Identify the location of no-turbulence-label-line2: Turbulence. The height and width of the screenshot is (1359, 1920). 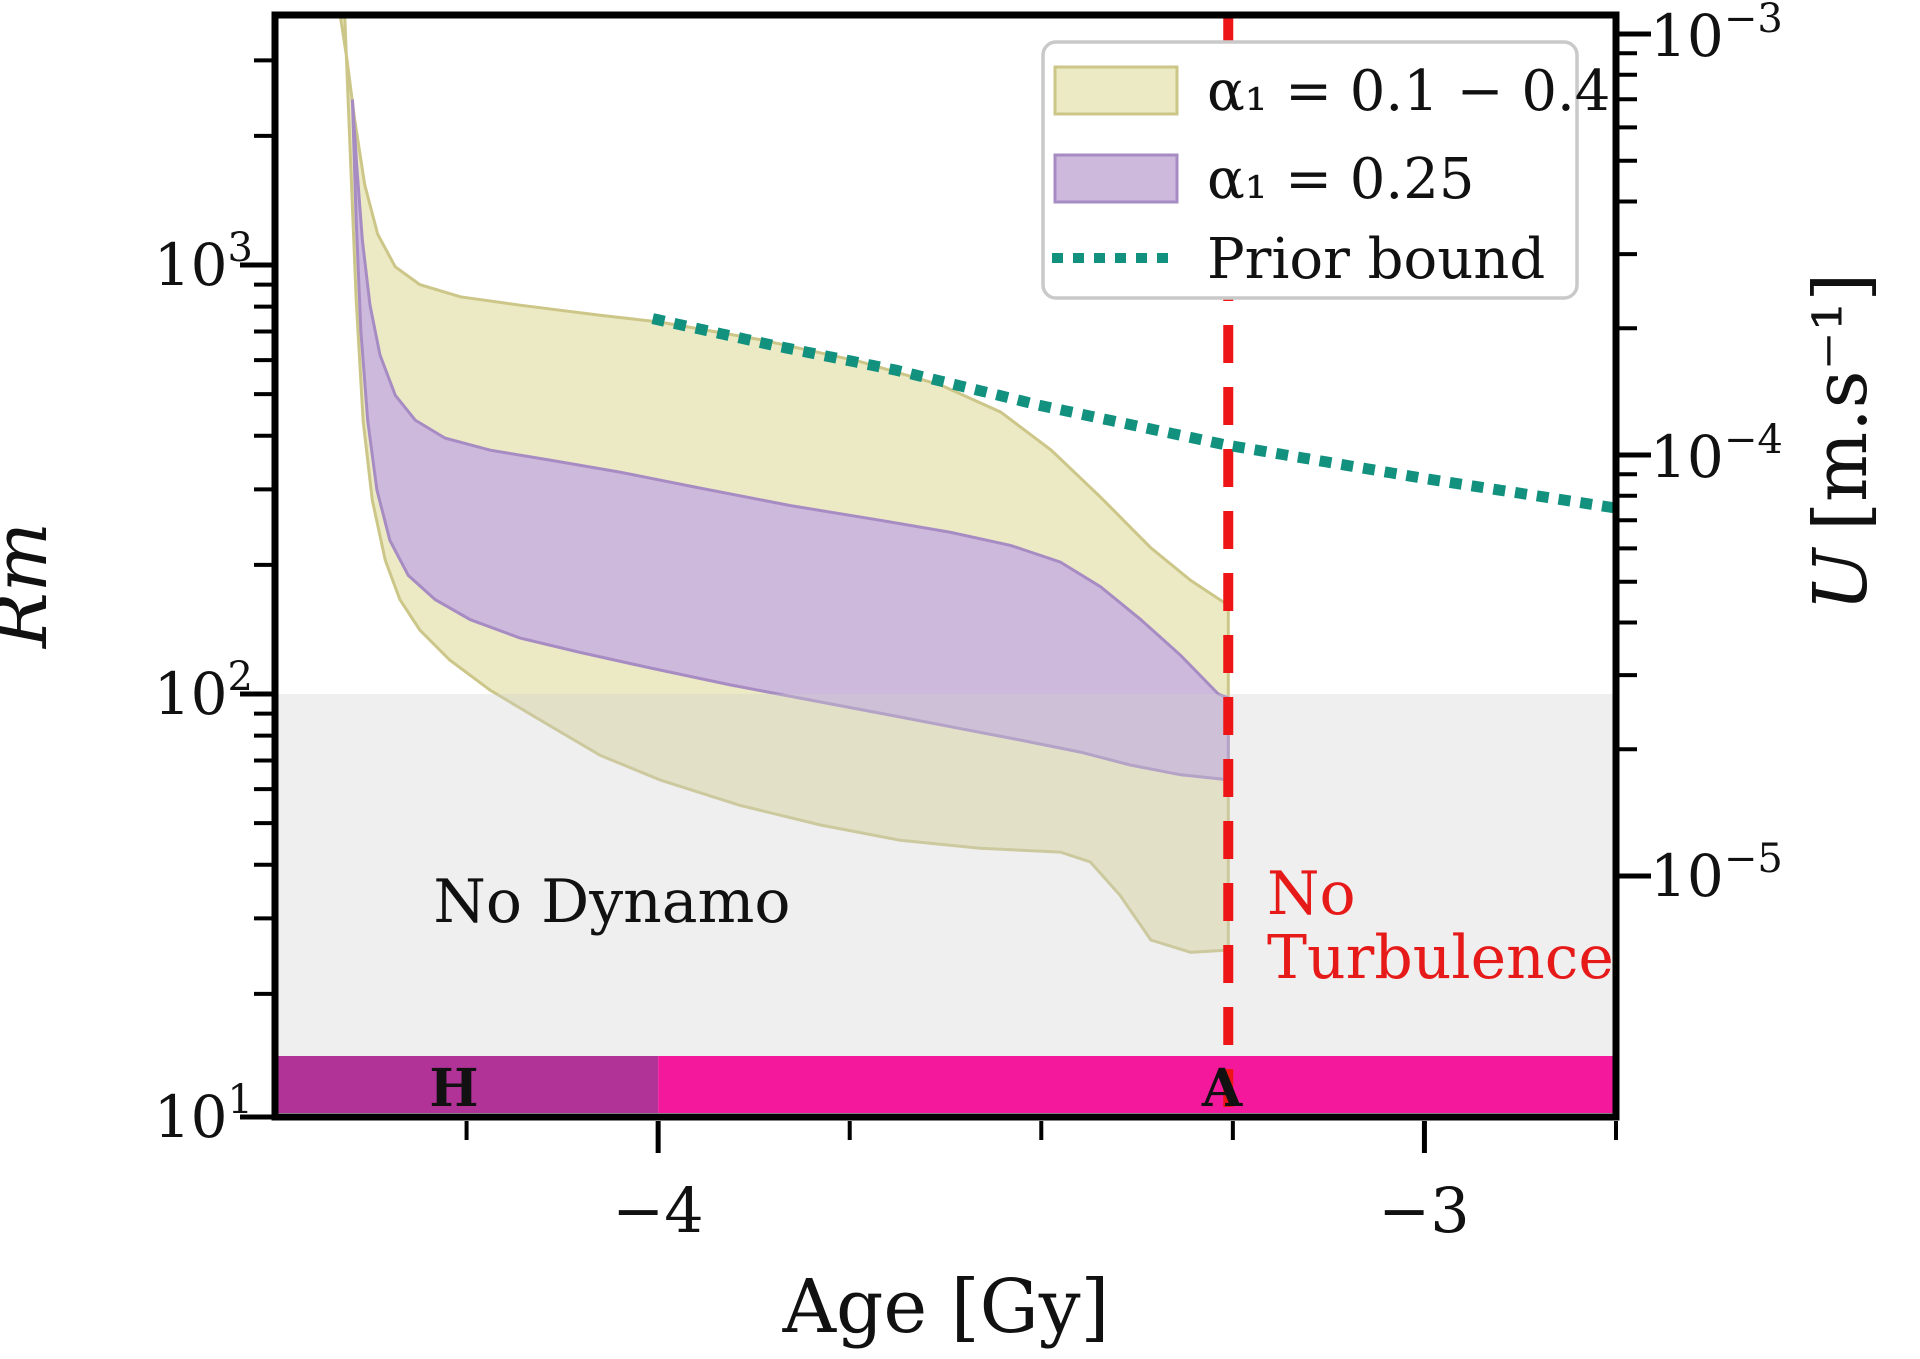
(1440, 958).